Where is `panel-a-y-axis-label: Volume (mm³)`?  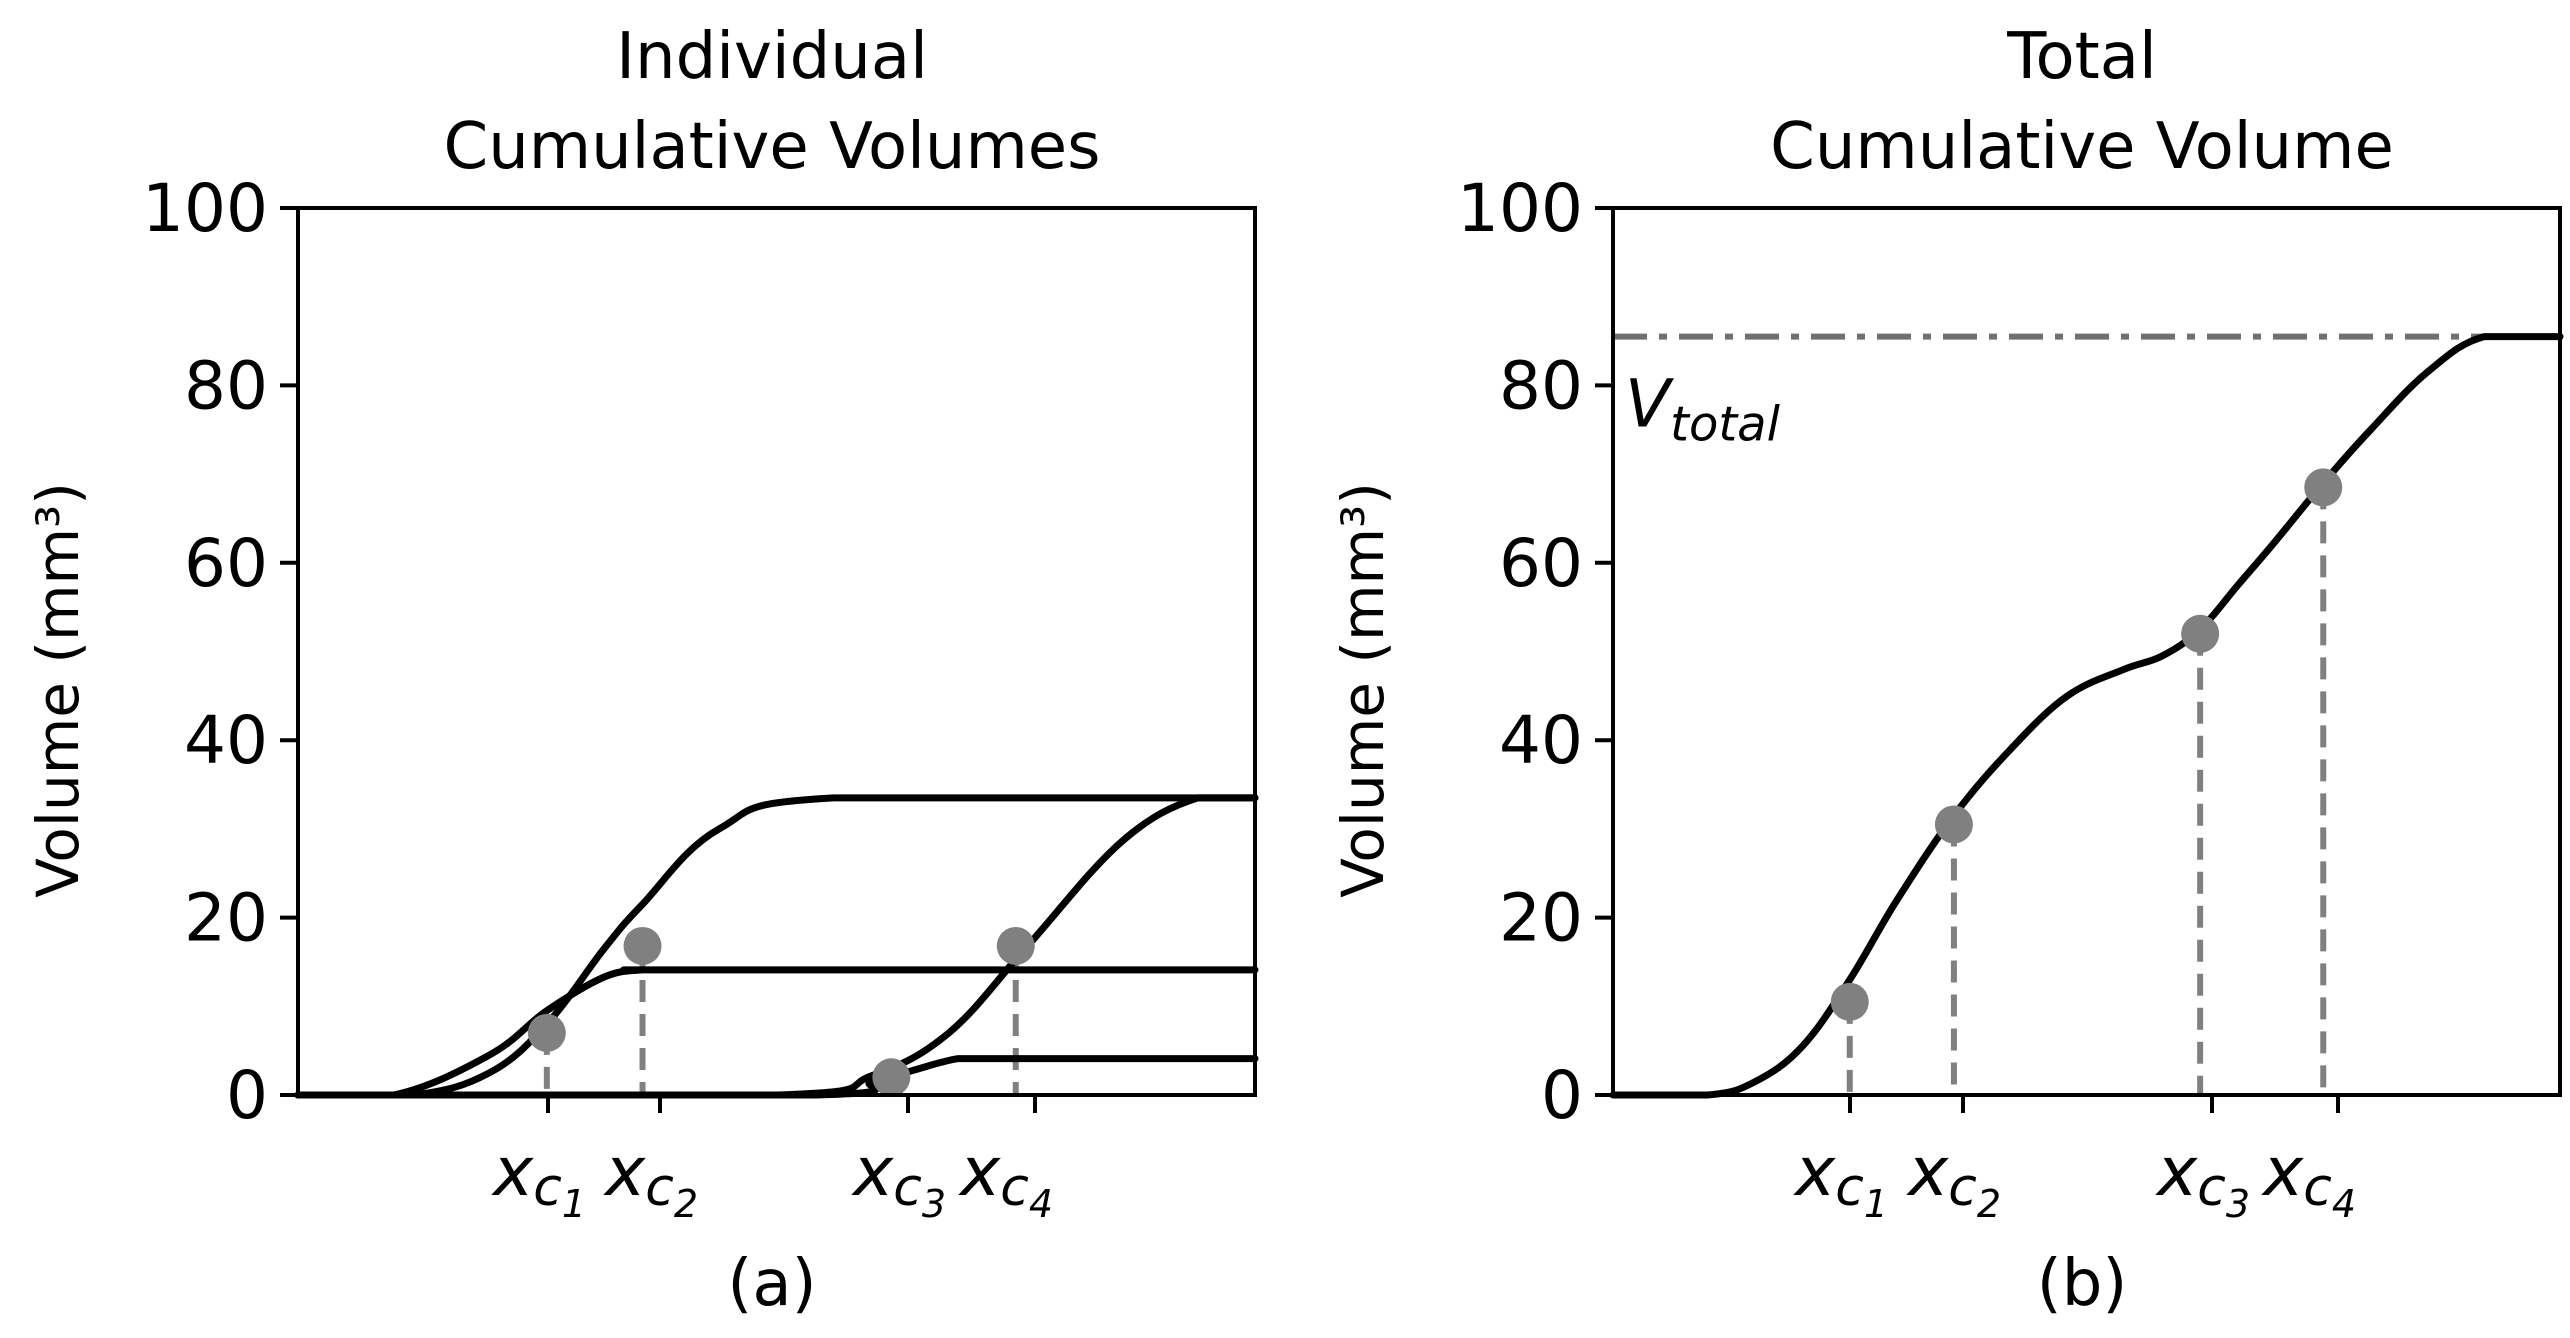
panel-a-y-axis-label: Volume (mm³) is located at coordinates (58, 690).